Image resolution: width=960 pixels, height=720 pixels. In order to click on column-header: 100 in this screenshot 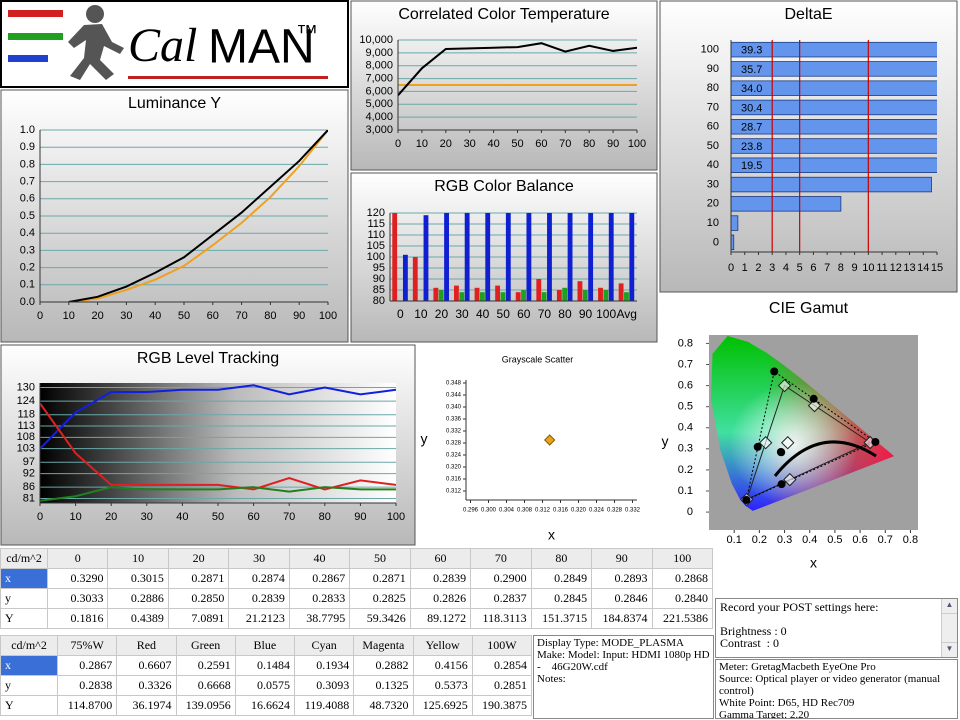, I will do `click(682, 558)`.